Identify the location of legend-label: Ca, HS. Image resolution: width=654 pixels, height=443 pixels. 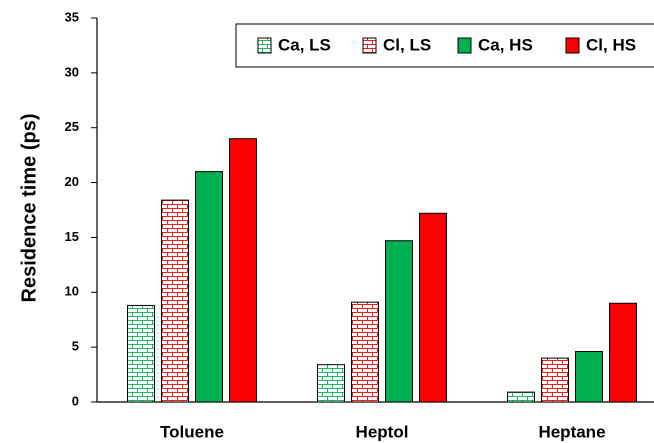
(505, 44).